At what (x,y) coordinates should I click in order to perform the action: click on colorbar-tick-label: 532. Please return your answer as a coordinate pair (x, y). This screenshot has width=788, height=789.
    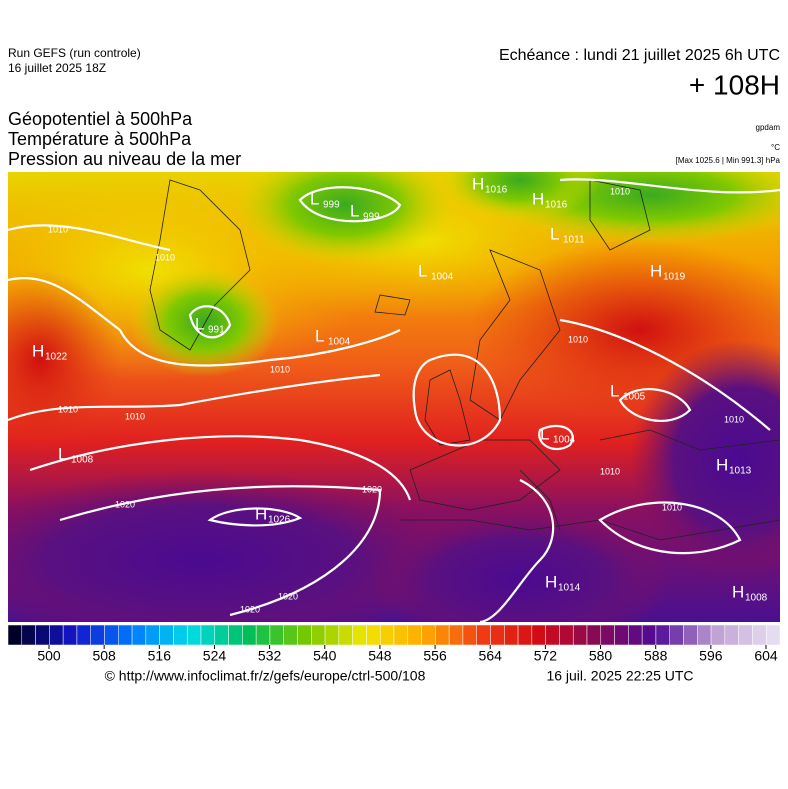
    Looking at the image, I should click on (270, 656).